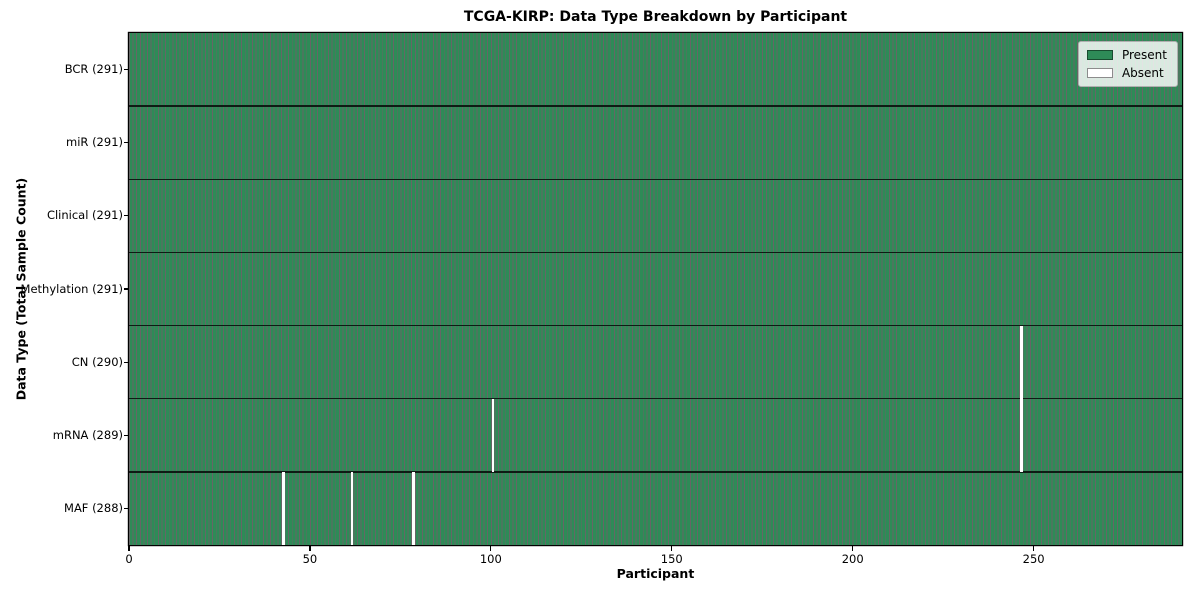  I want to click on legend-swatch-absent, so click(1099, 73).